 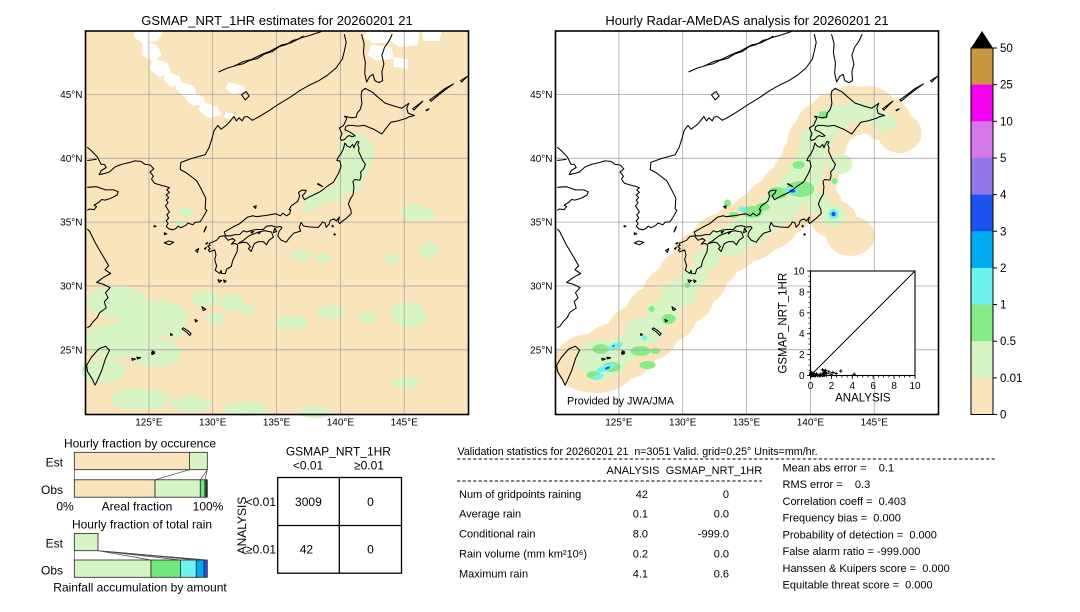 What do you see at coordinates (520, 495) in the screenshot?
I see `svg-text: Num of gridpoints raining` at bounding box center [520, 495].